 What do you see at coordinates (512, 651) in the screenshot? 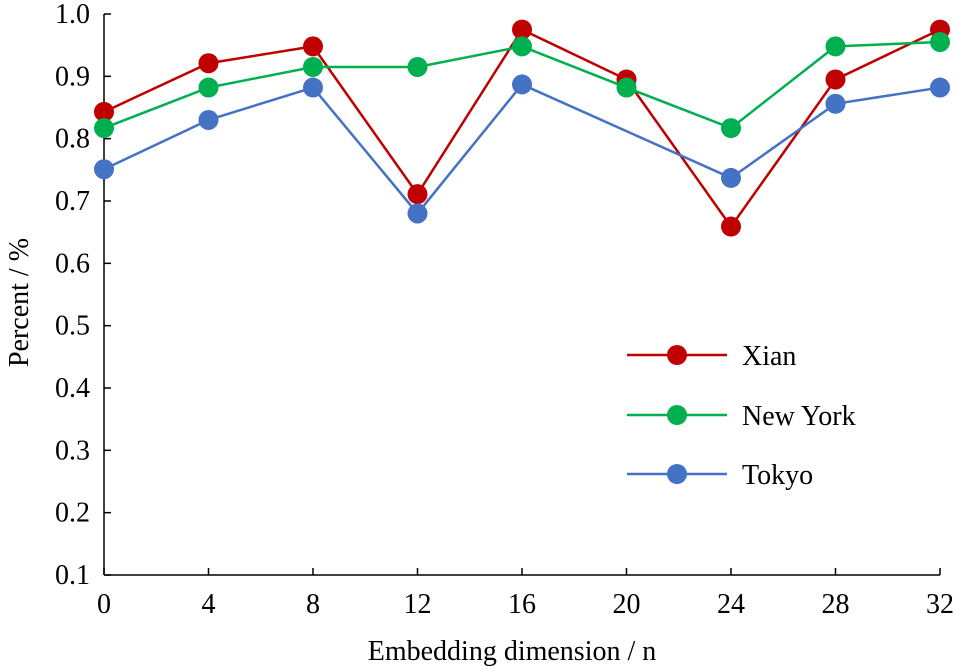
I see `x-axis-title: Embedding dimension / n` at bounding box center [512, 651].